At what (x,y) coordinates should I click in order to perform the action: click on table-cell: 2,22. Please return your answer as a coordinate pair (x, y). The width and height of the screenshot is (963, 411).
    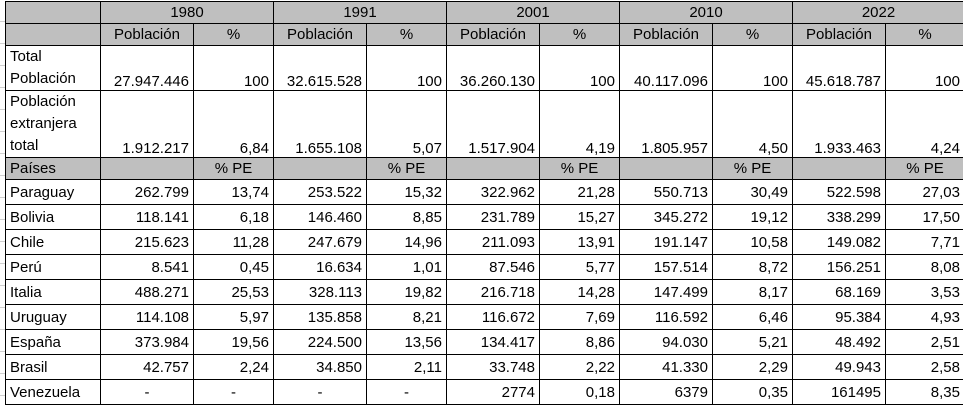
    Looking at the image, I should click on (579, 367).